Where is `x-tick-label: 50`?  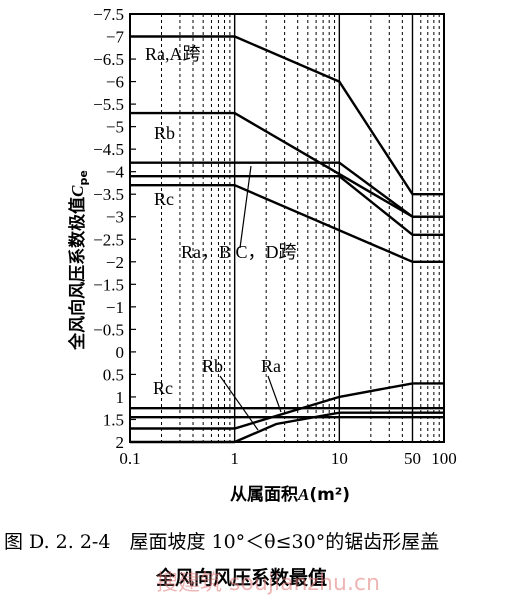
x-tick-label: 50 is located at coordinates (412, 458).